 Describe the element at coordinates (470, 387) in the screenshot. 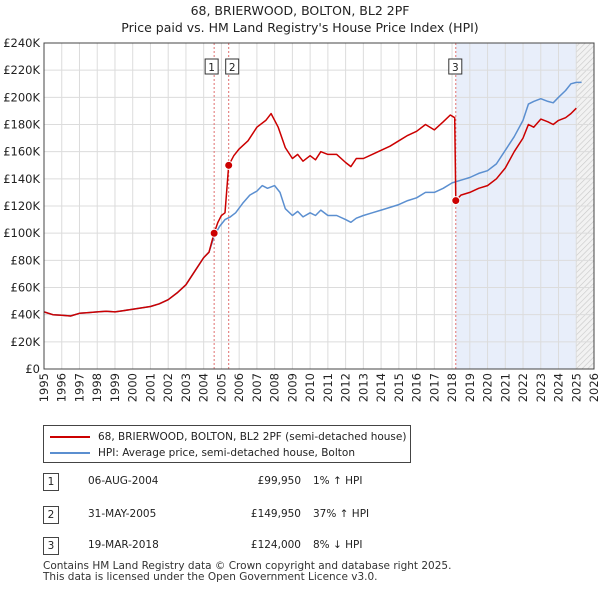

I see `x-tick-label: 2019` at that location.